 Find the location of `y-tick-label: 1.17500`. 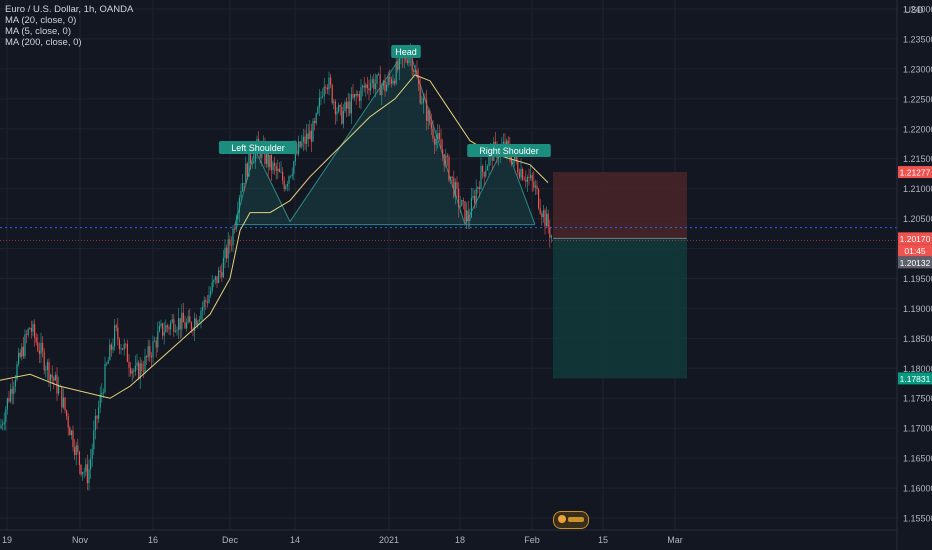

y-tick-label: 1.17500 is located at coordinates (917, 399).